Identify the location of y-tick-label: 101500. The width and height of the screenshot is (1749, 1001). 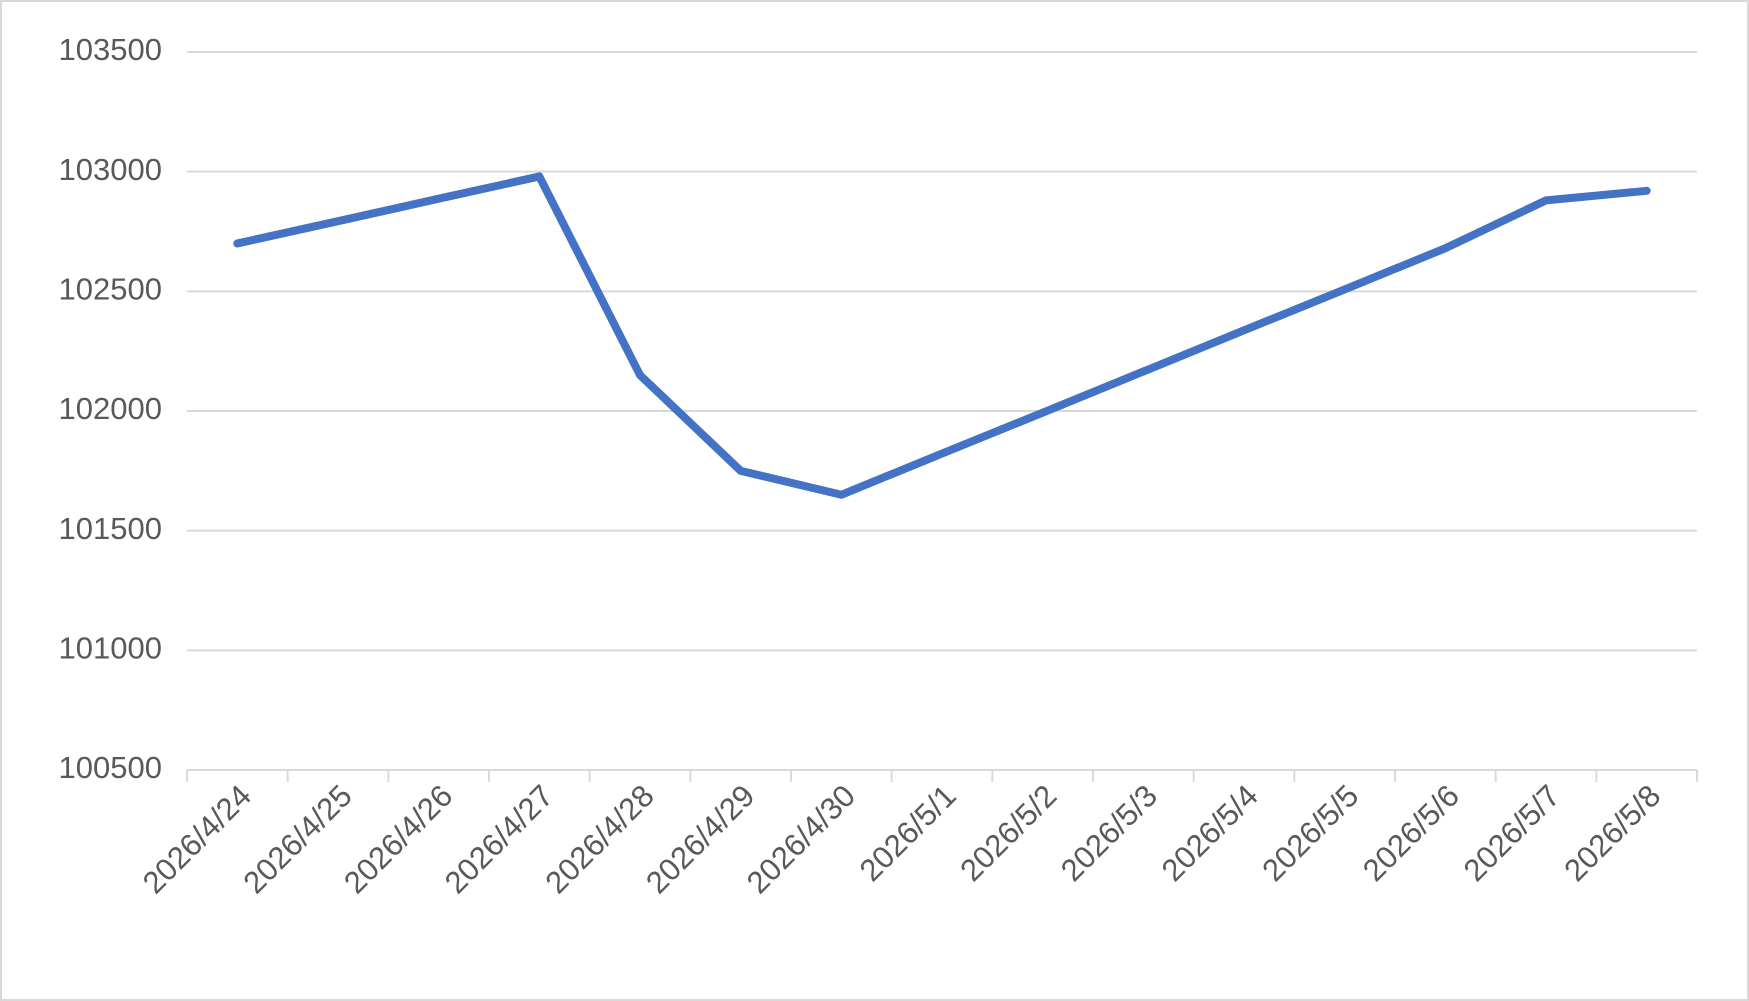
(110, 528).